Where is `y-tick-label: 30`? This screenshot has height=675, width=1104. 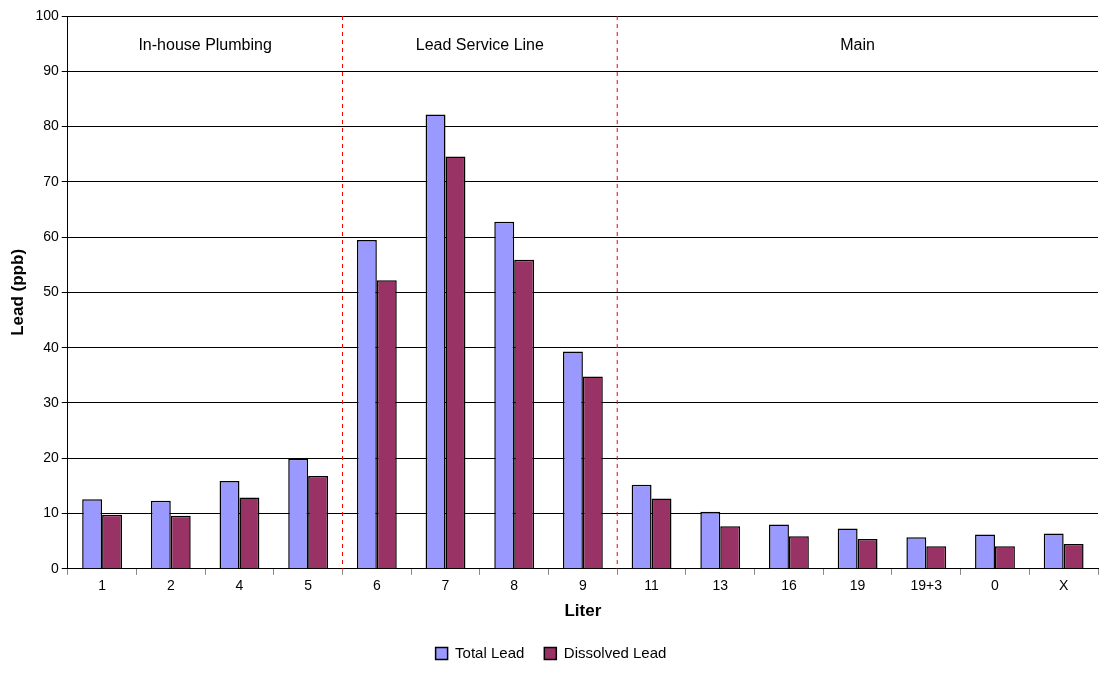 y-tick-label: 30 is located at coordinates (51, 401).